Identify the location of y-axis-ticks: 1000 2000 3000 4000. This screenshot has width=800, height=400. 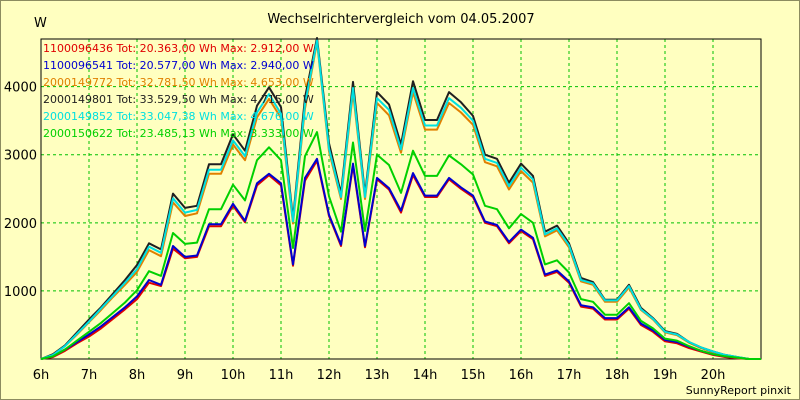
(20, 190).